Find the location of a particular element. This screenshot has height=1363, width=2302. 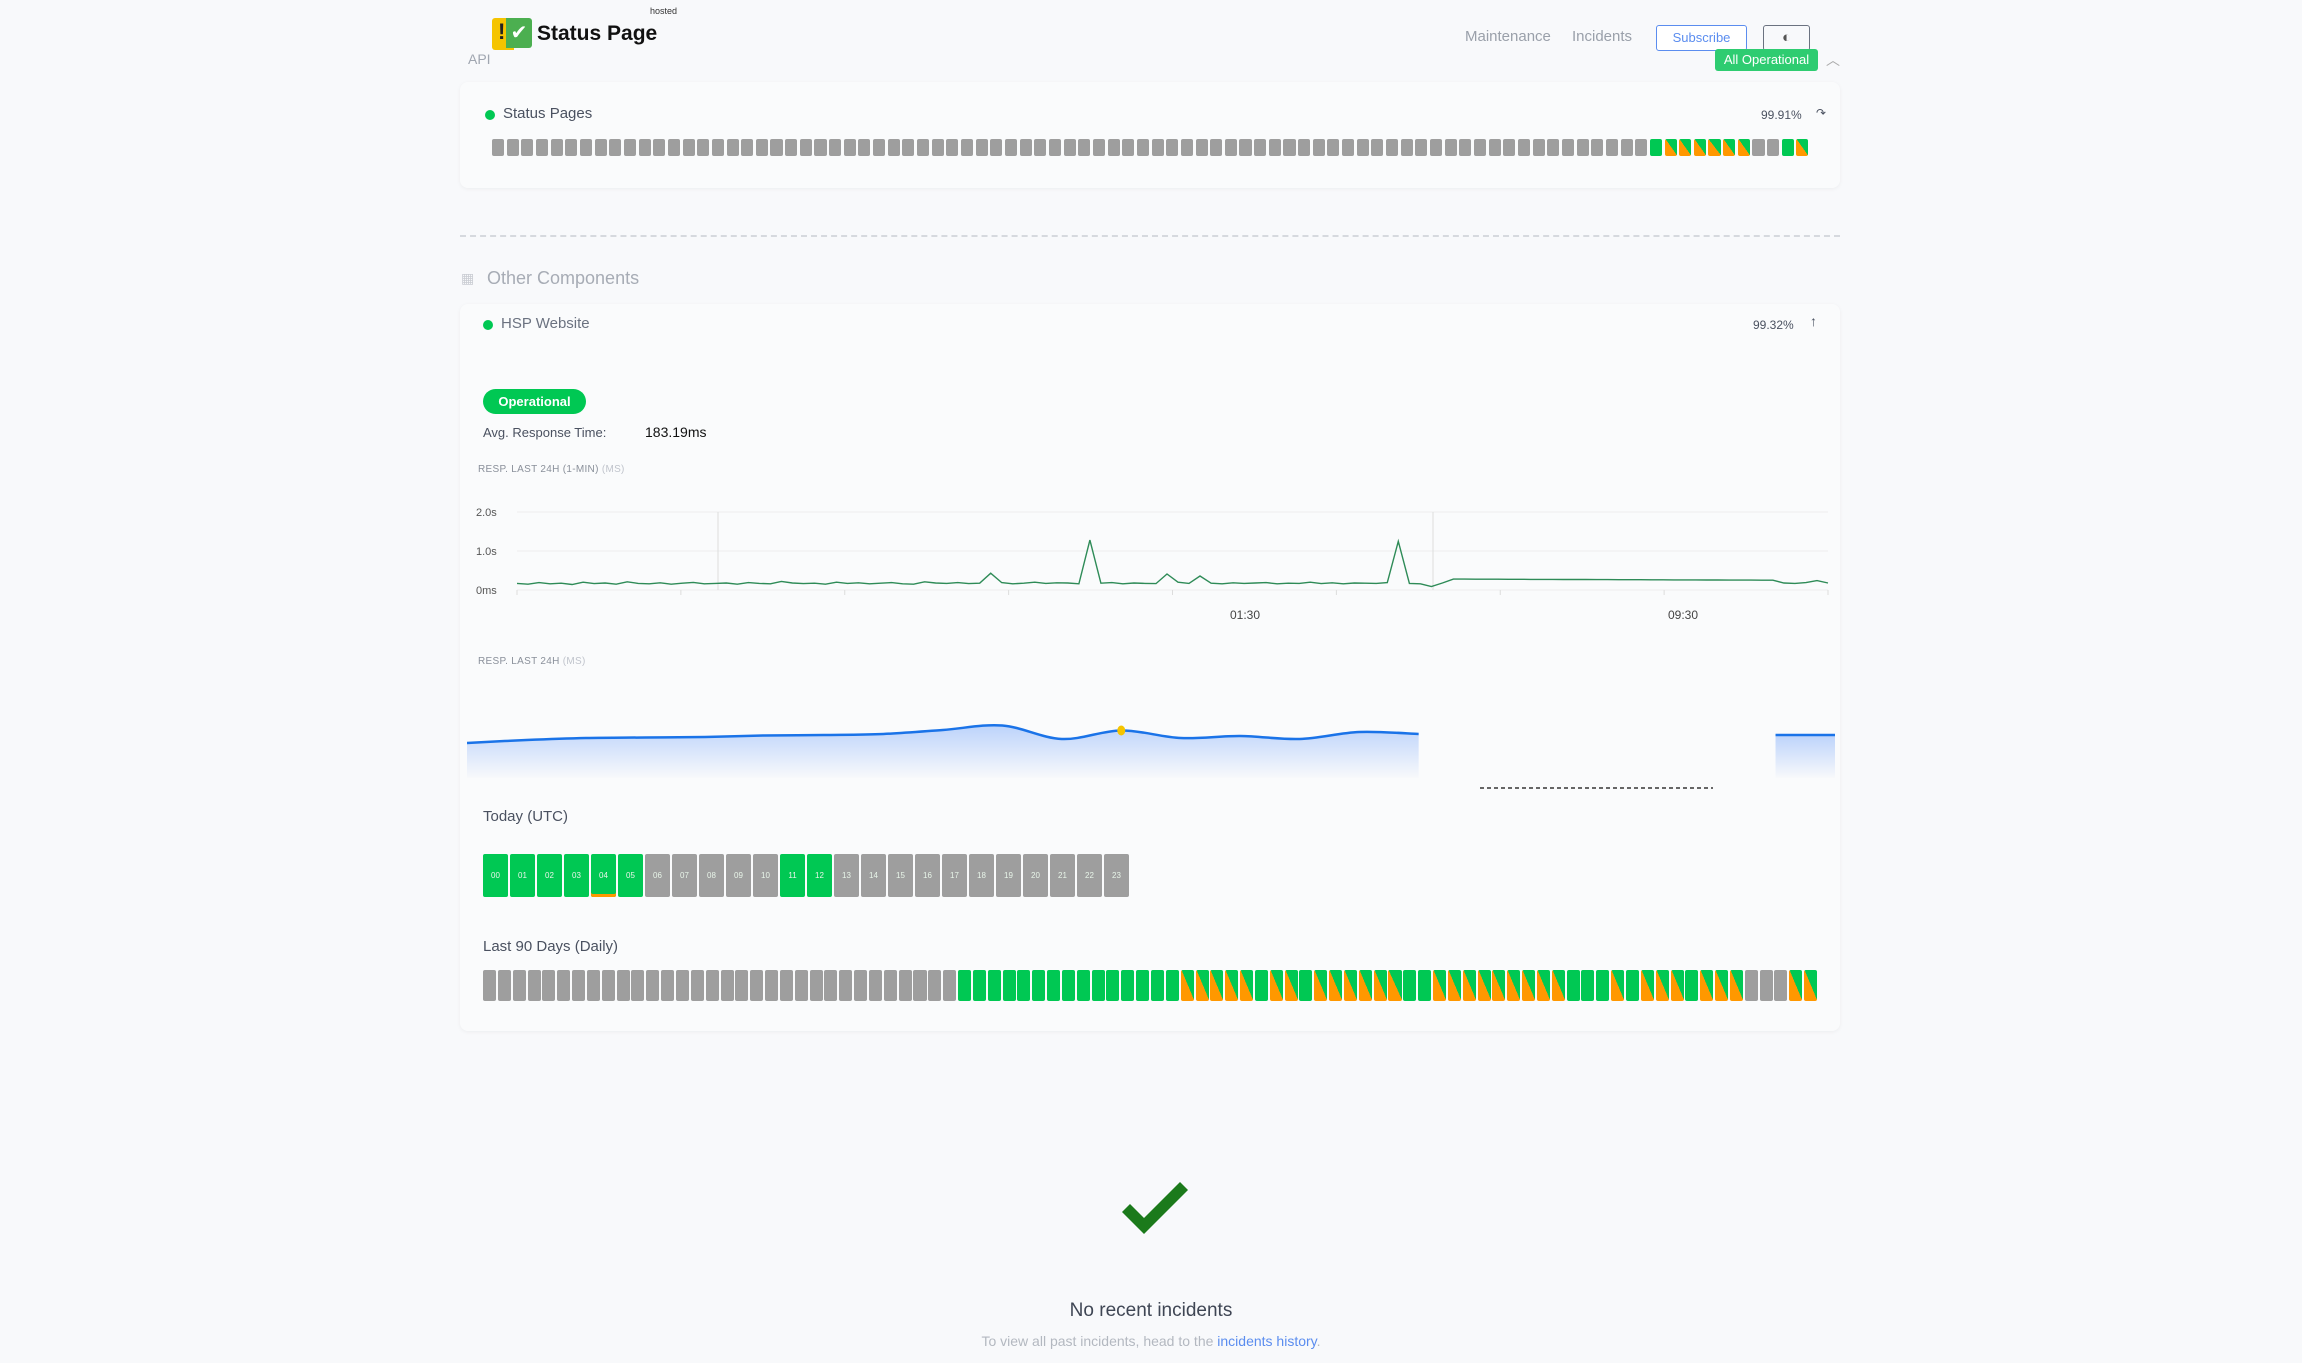

hour-bar: 12 is located at coordinates (819, 875).